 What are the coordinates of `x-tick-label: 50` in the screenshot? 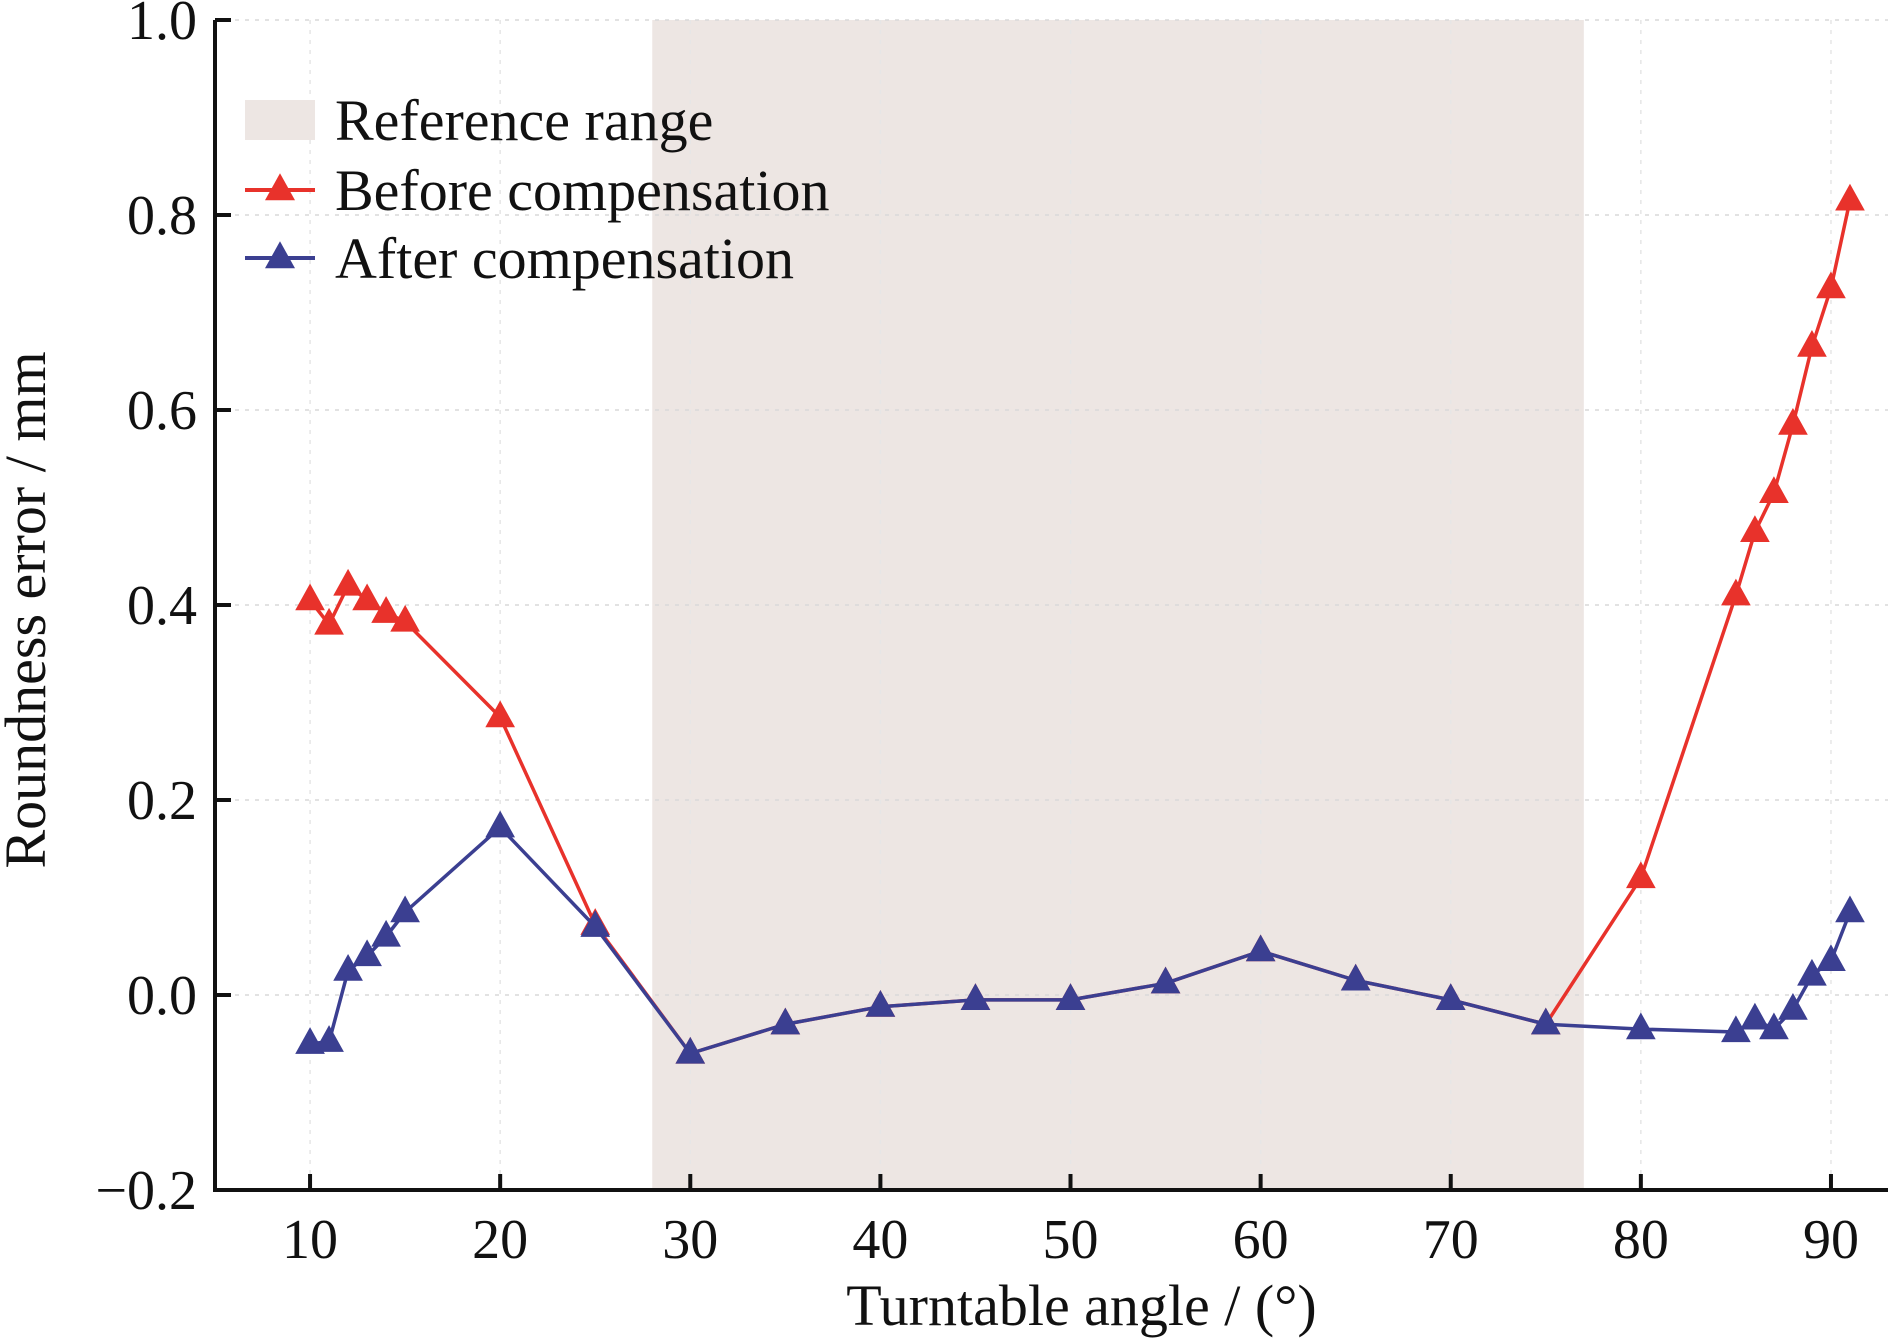 It's located at (1071, 1240).